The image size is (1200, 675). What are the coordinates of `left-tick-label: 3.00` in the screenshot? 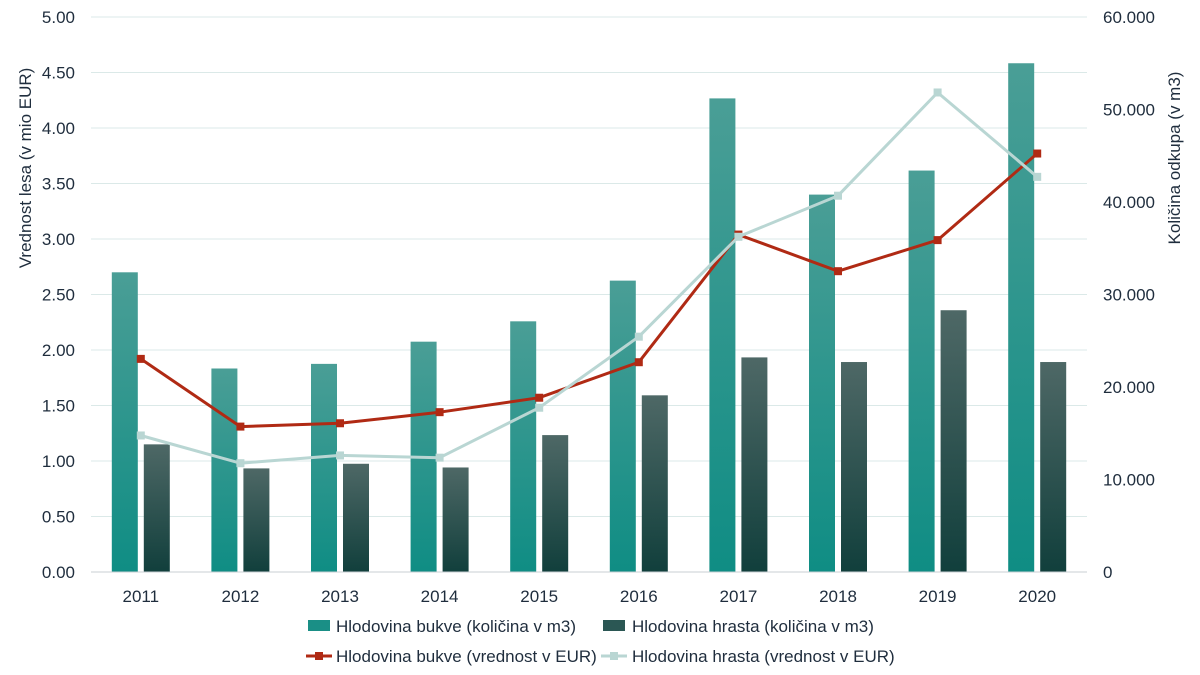 It's located at (58, 239).